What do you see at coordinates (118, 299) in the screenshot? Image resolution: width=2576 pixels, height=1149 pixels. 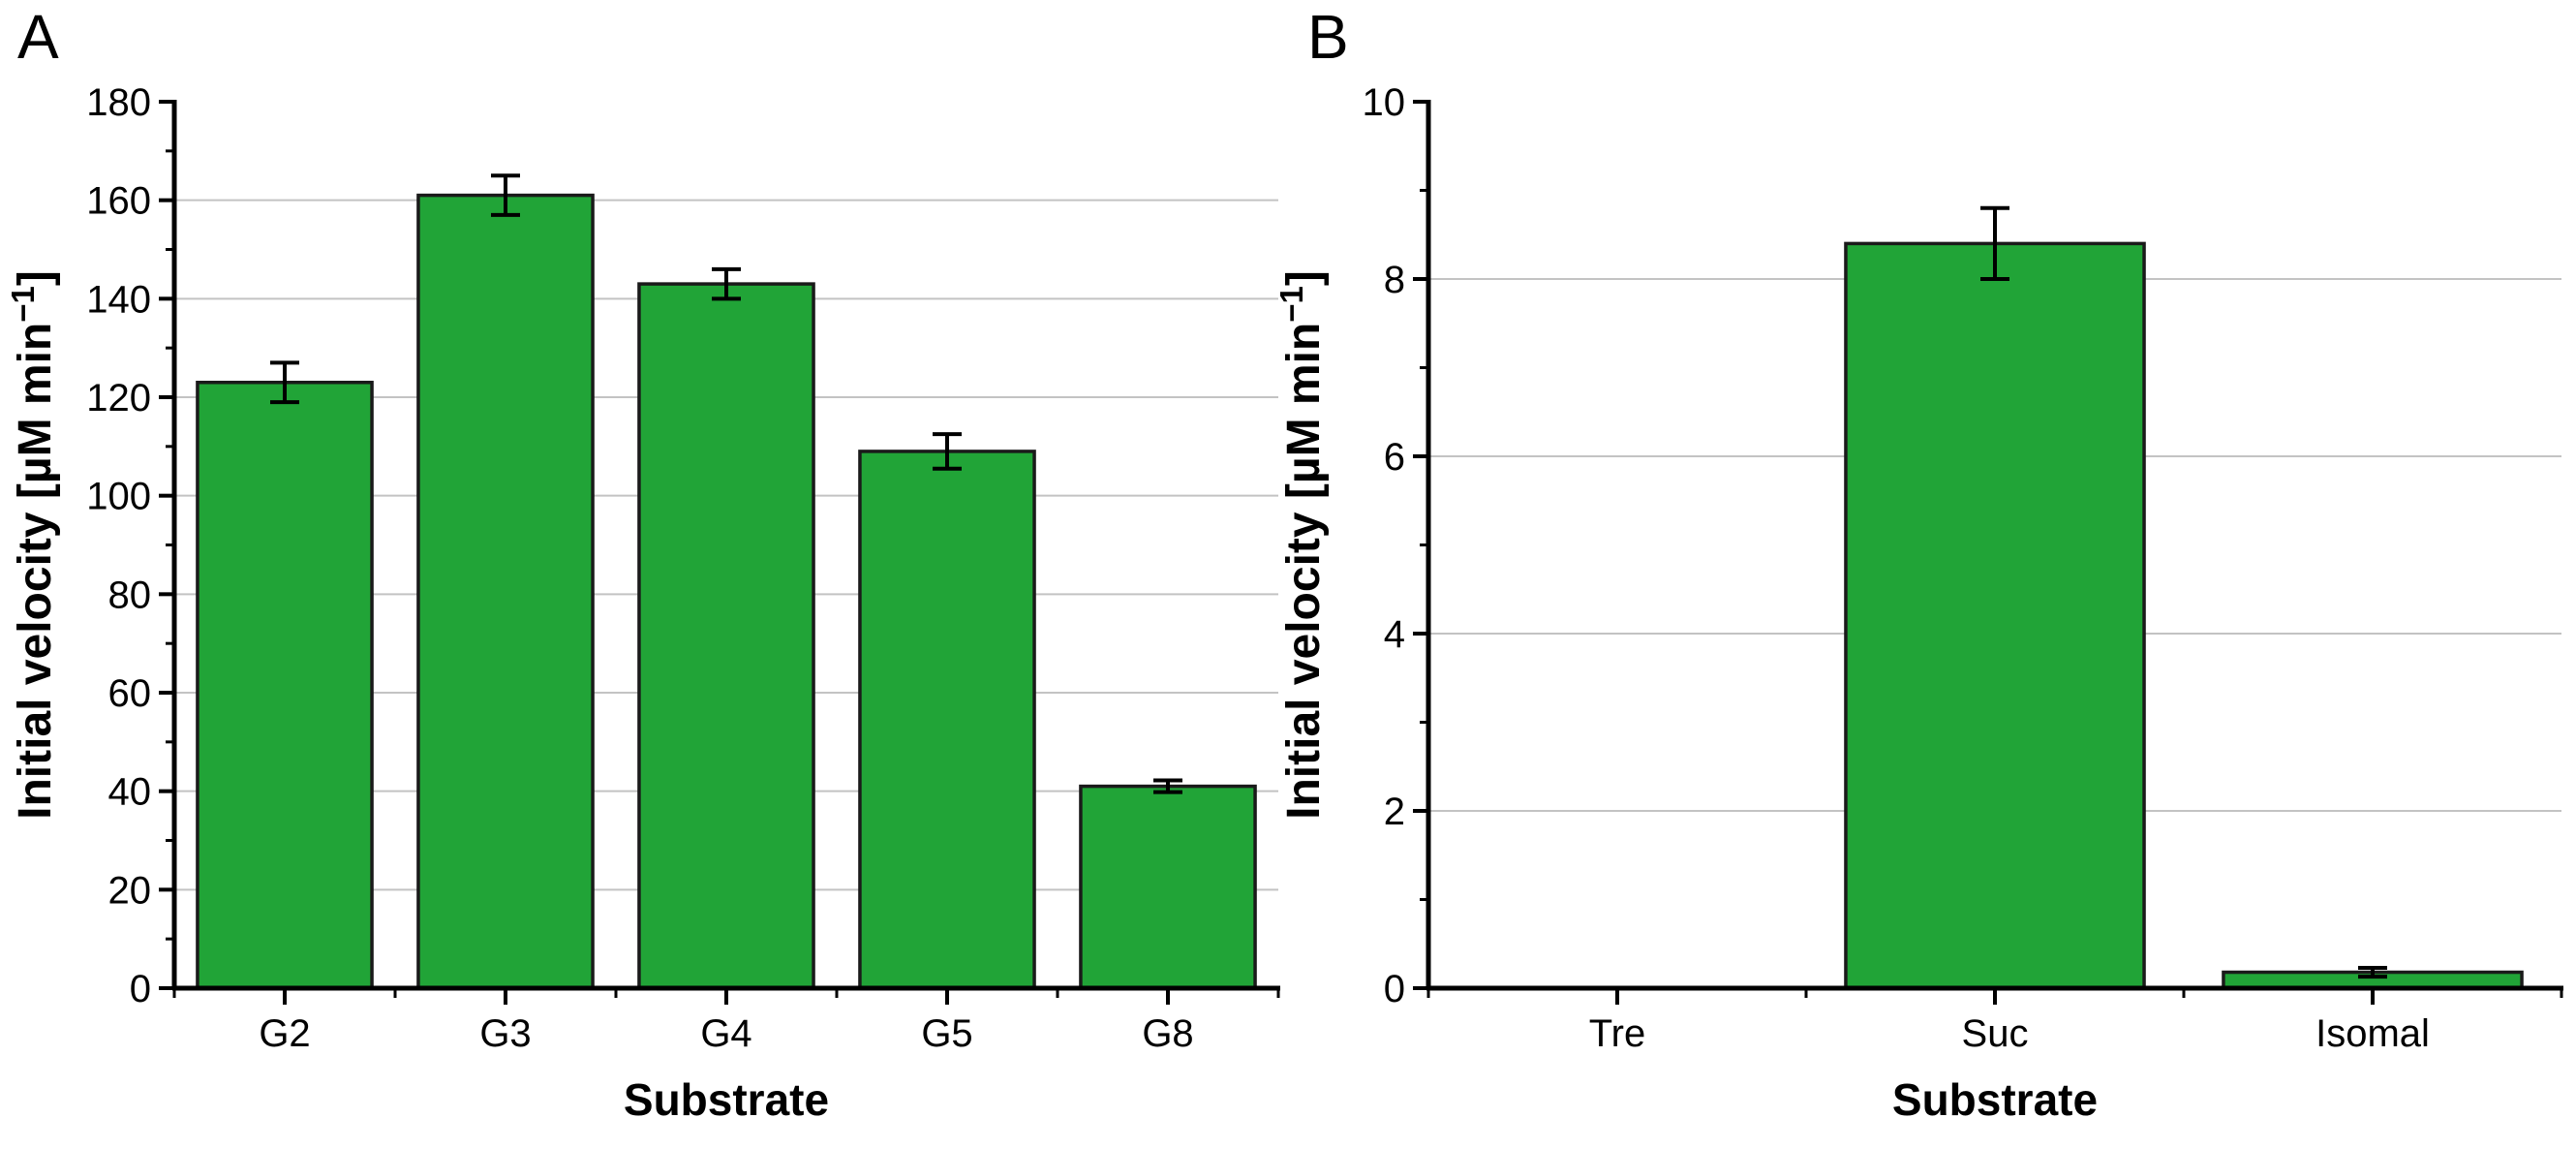 I see `y-tick-label: 140` at bounding box center [118, 299].